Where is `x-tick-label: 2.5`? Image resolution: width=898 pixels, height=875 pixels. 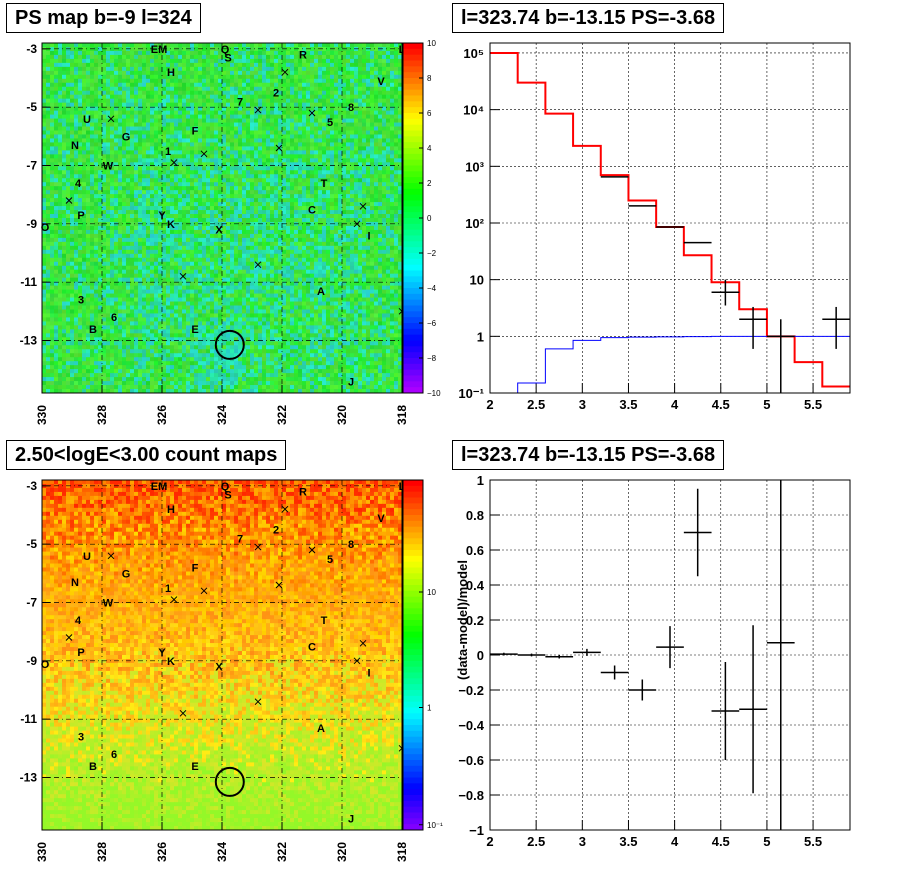 x-tick-label: 2.5 is located at coordinates (536, 404).